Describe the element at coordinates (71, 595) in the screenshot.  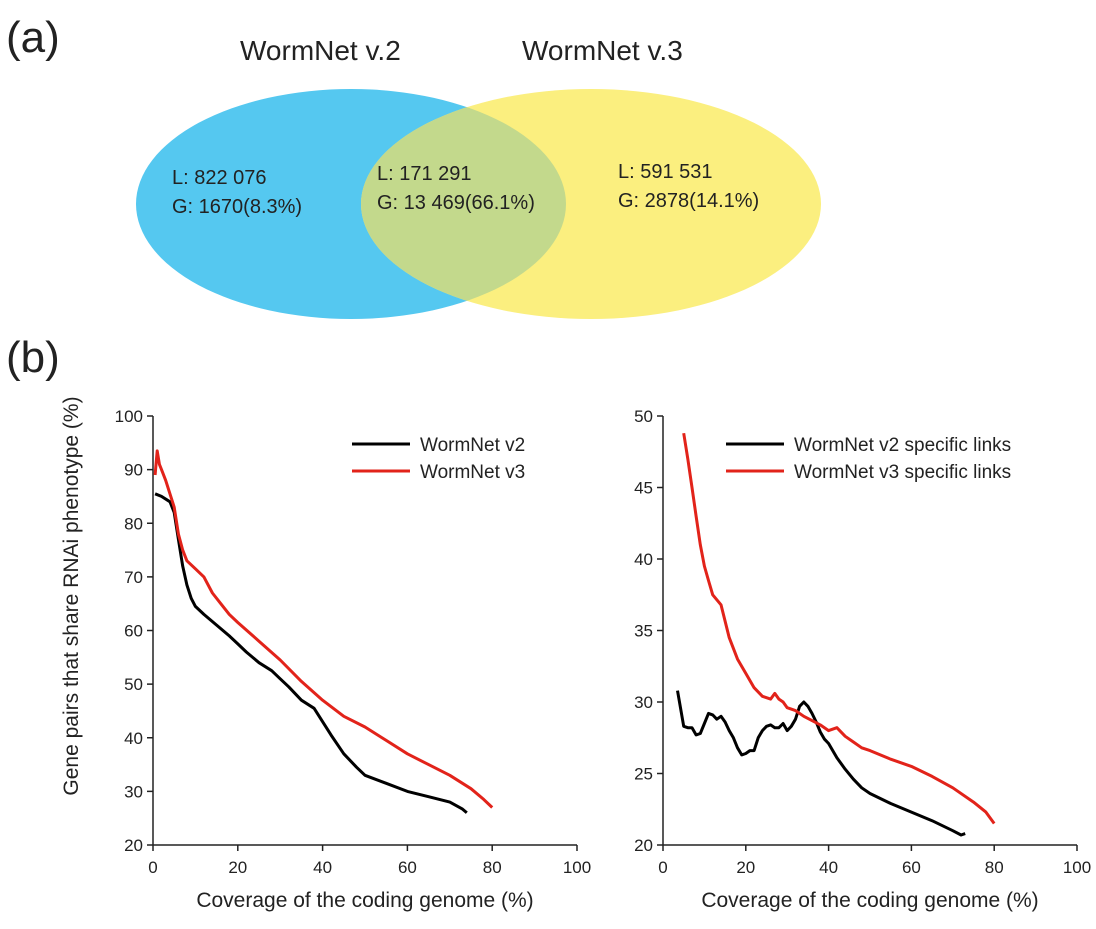
I see `shared-y-axis-title: Gene pairs that share RNAi phenotype (%)` at that location.